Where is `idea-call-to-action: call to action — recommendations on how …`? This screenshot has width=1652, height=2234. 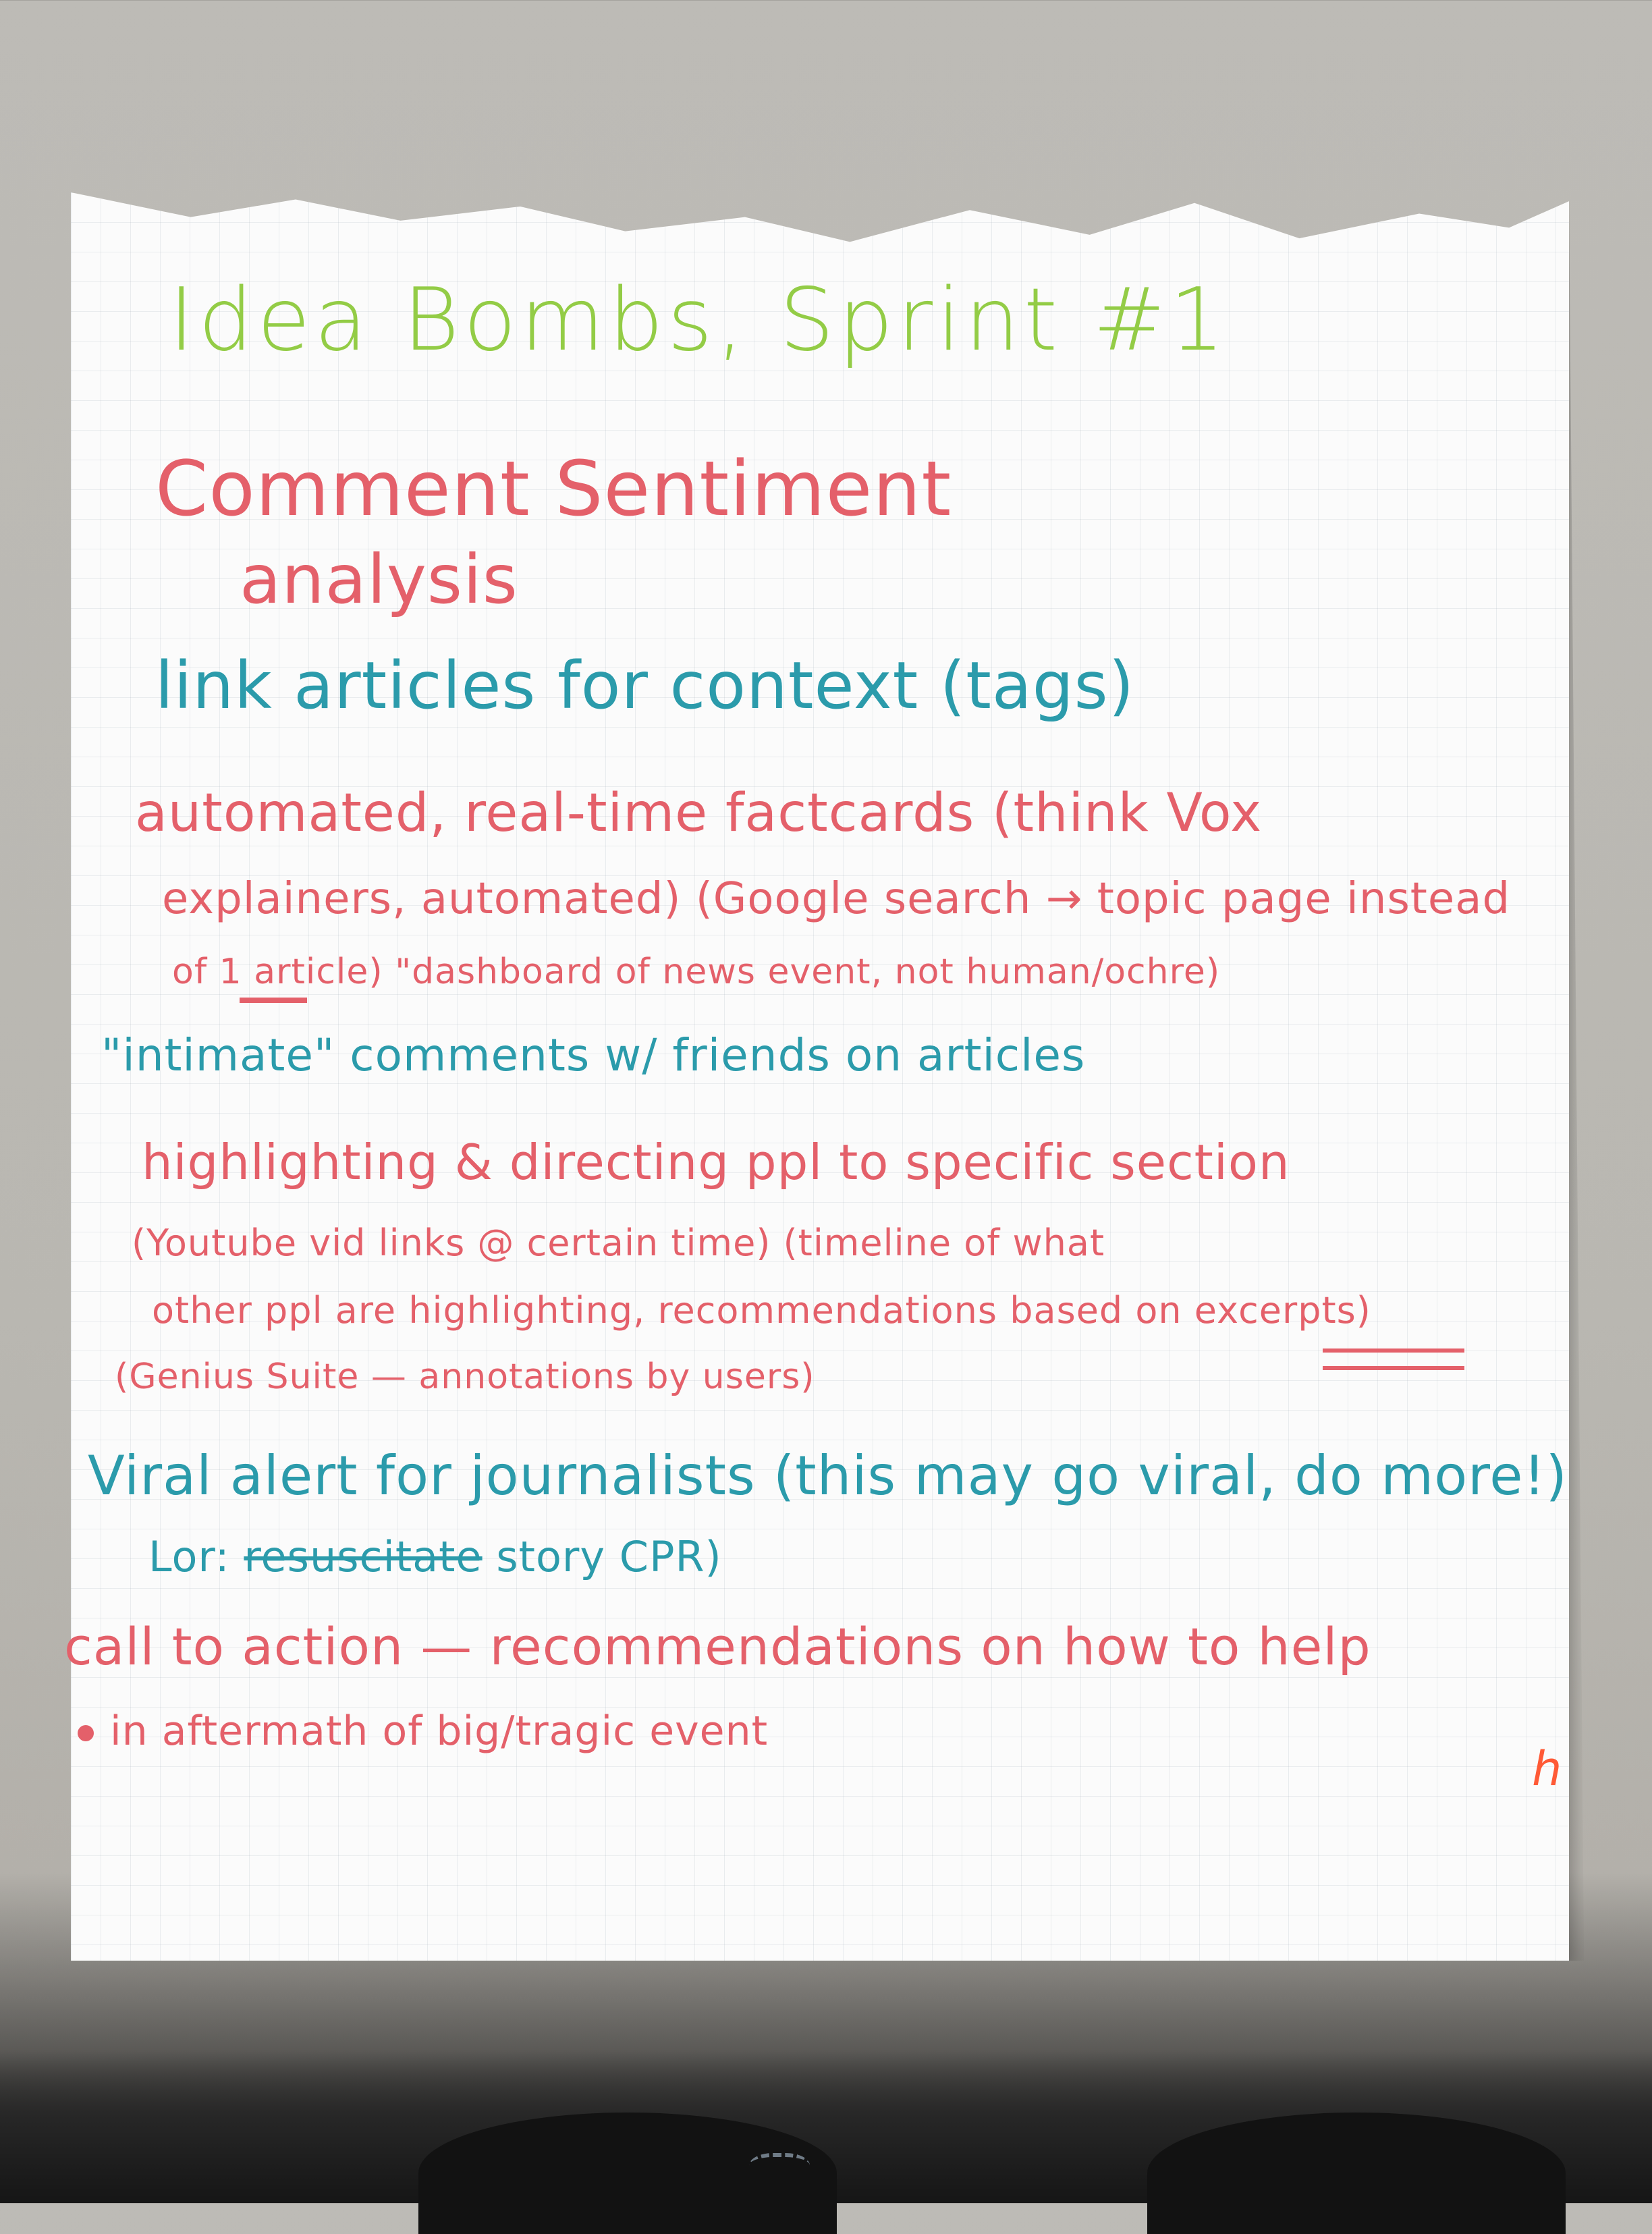 idea-call-to-action: call to action — recommendations on how … is located at coordinates (717, 1646).